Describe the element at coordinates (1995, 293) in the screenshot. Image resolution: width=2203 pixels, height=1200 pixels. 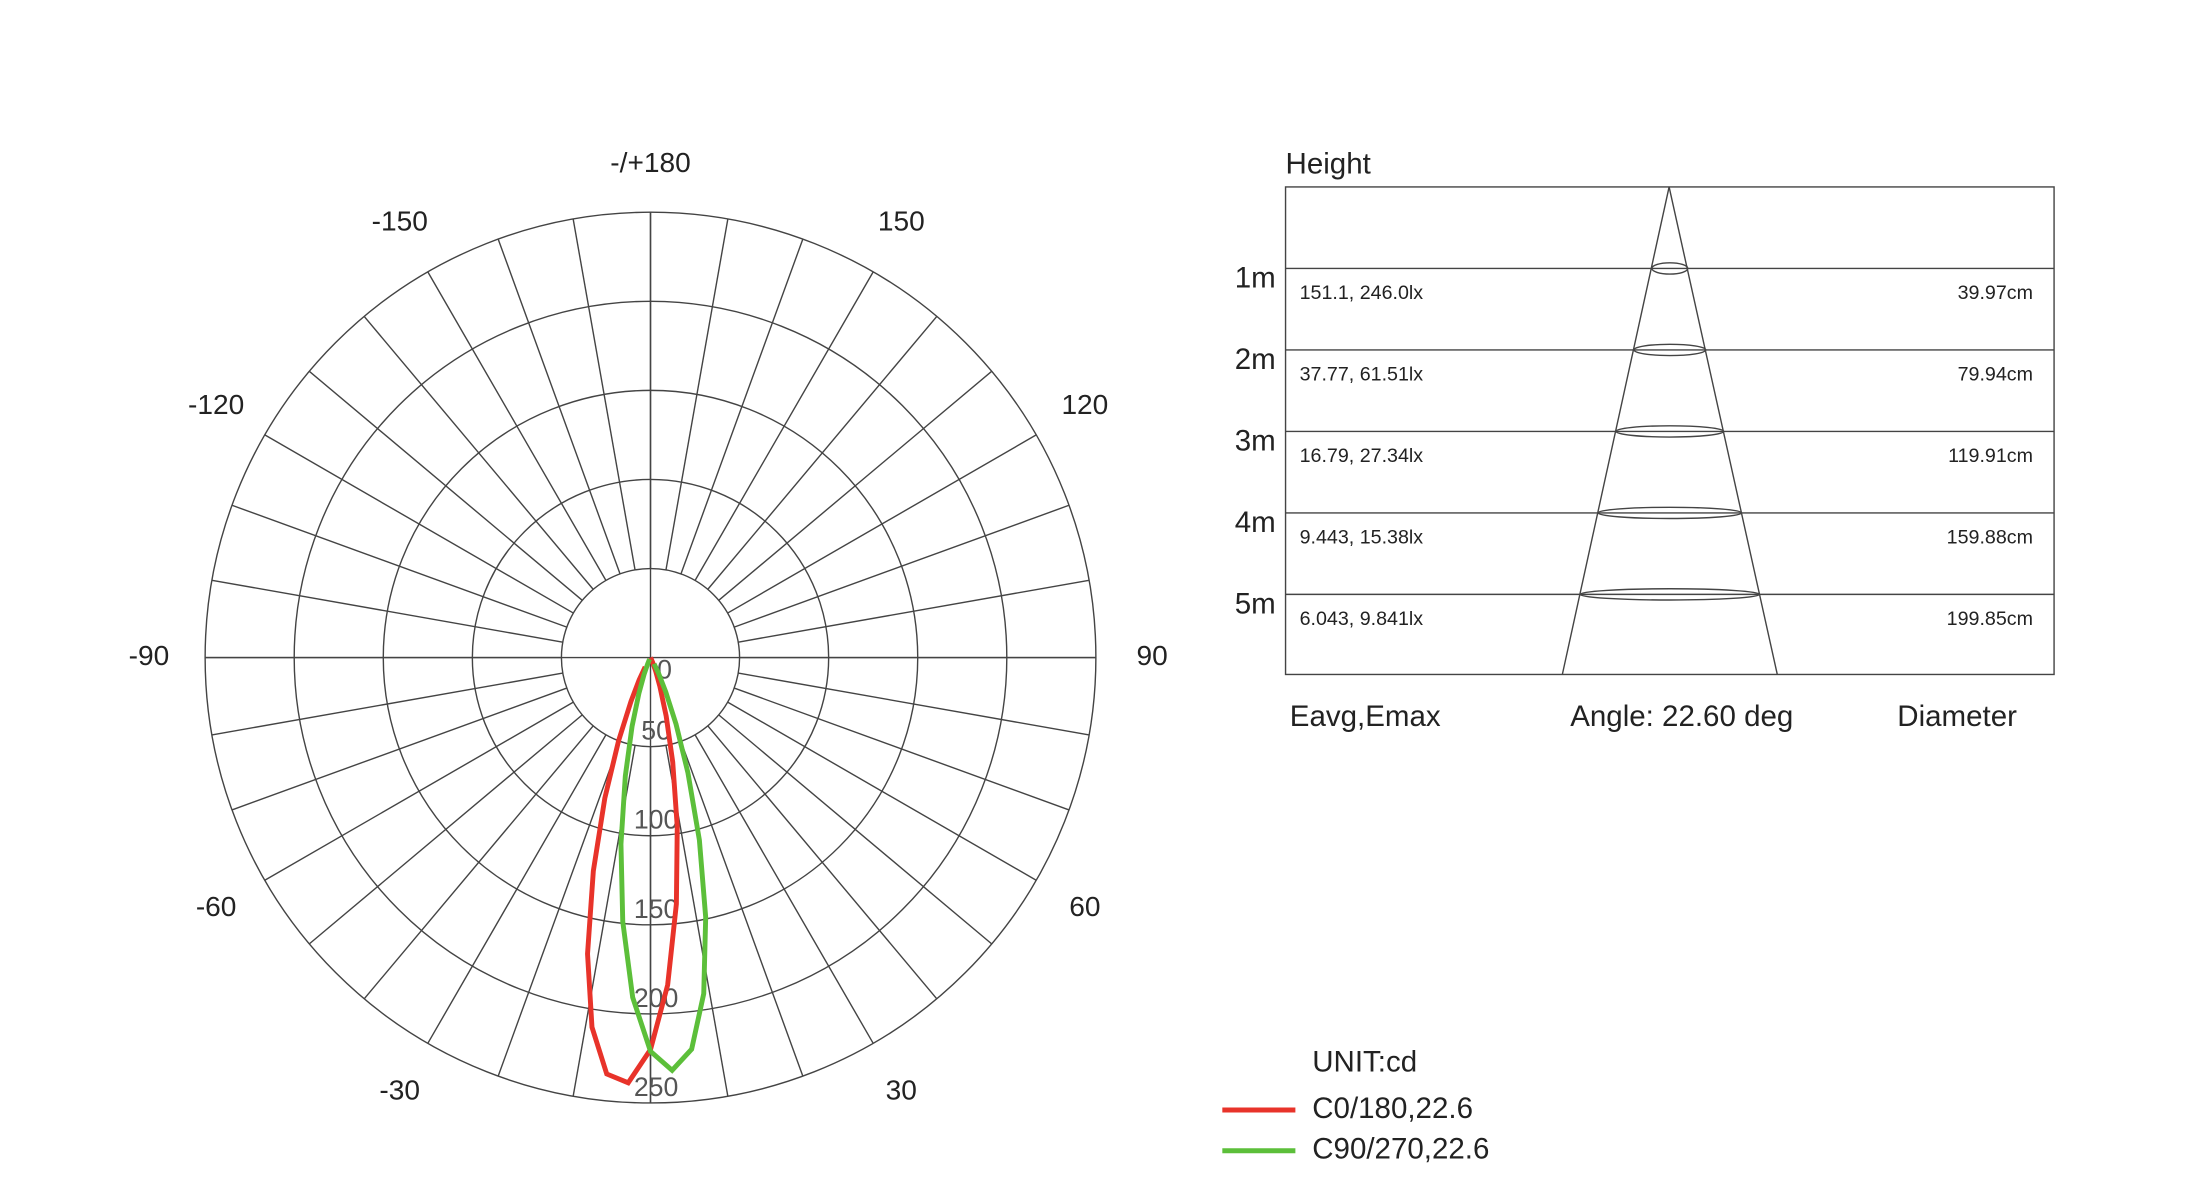
I see `diameter-value: 39.97cm` at that location.